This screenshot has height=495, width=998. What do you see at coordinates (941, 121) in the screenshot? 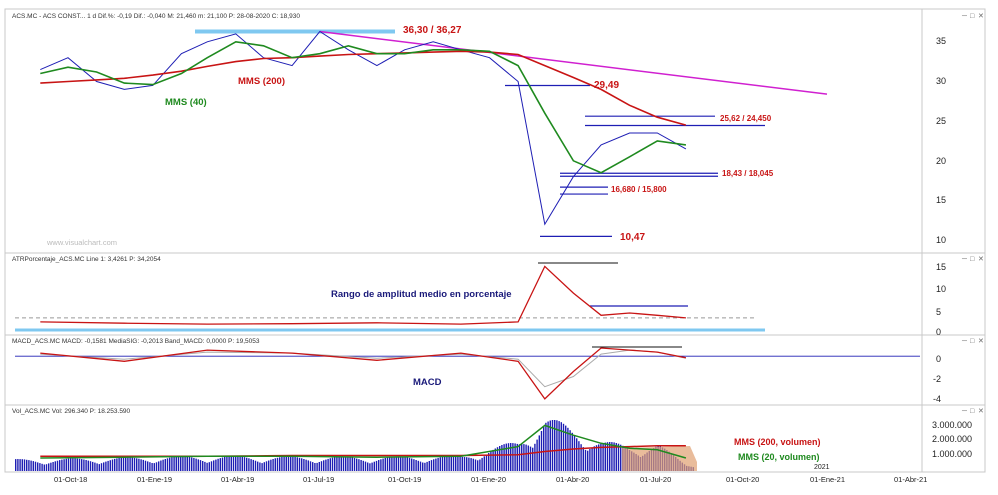
I see `price-ytick: 25` at bounding box center [941, 121].